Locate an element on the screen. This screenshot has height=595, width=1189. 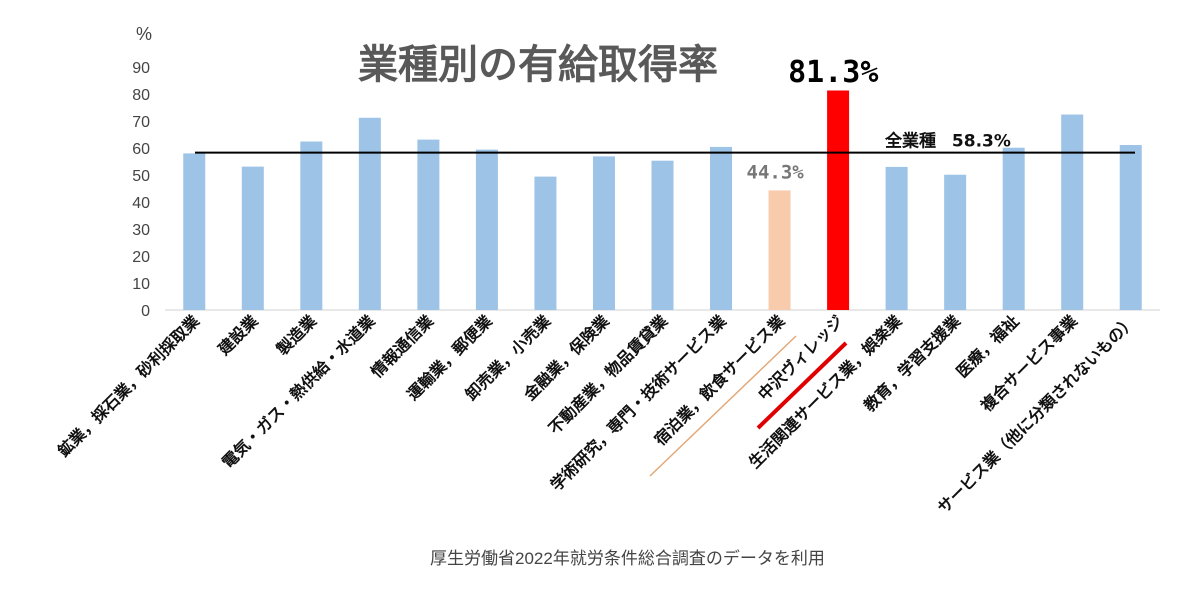
average-label-value: 58.3% is located at coordinates (981, 142).